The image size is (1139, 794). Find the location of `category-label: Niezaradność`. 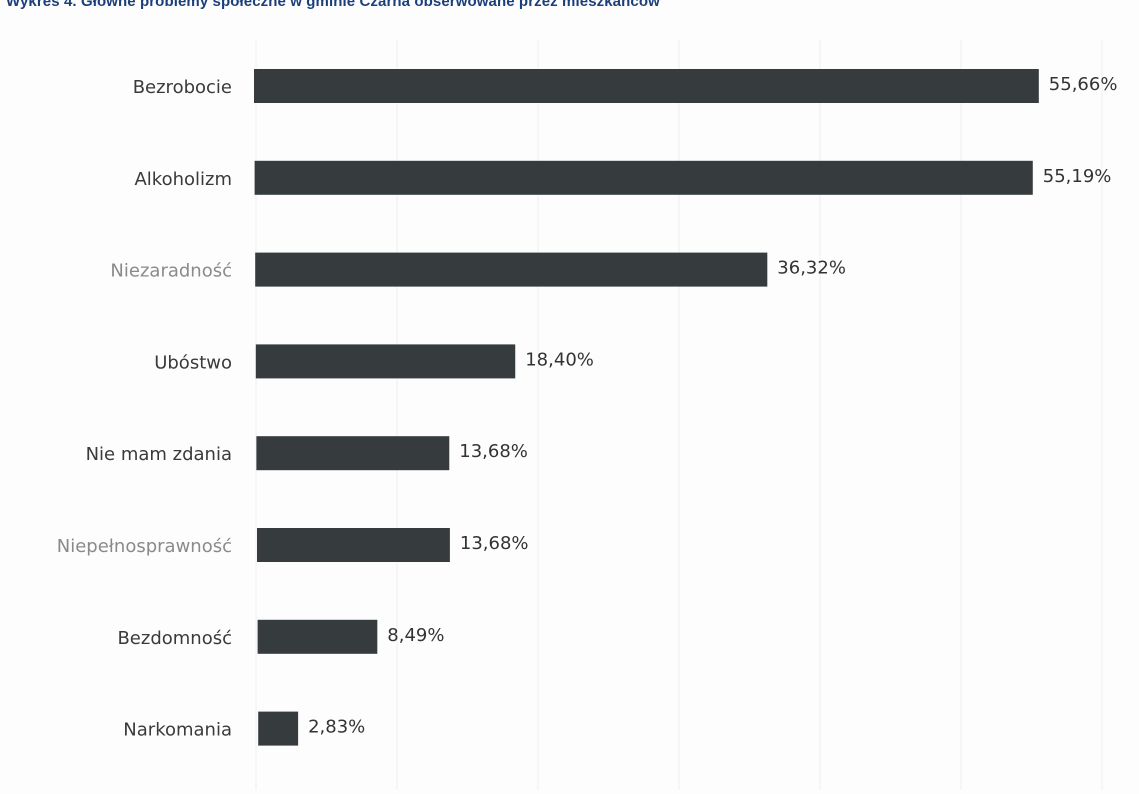

category-label: Niezaradność is located at coordinates (171, 271).